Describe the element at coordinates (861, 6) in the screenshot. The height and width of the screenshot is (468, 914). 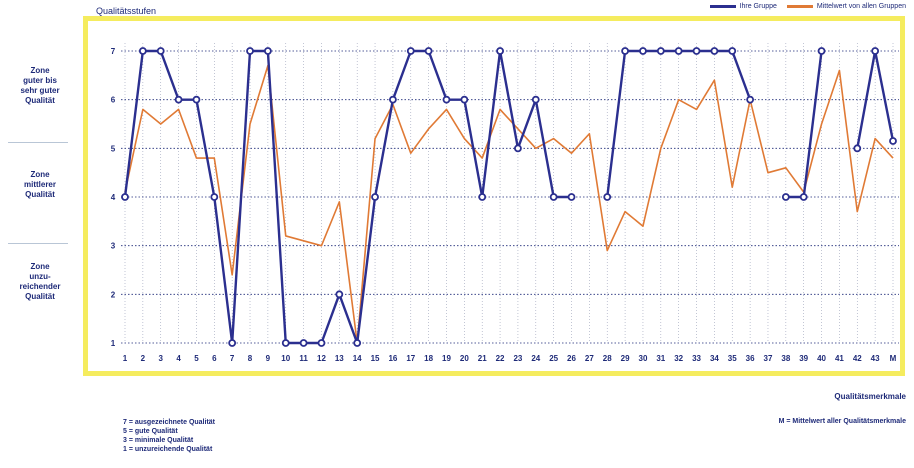
I see `legend-label-mean: Mittelwert von allen Gruppen` at that location.